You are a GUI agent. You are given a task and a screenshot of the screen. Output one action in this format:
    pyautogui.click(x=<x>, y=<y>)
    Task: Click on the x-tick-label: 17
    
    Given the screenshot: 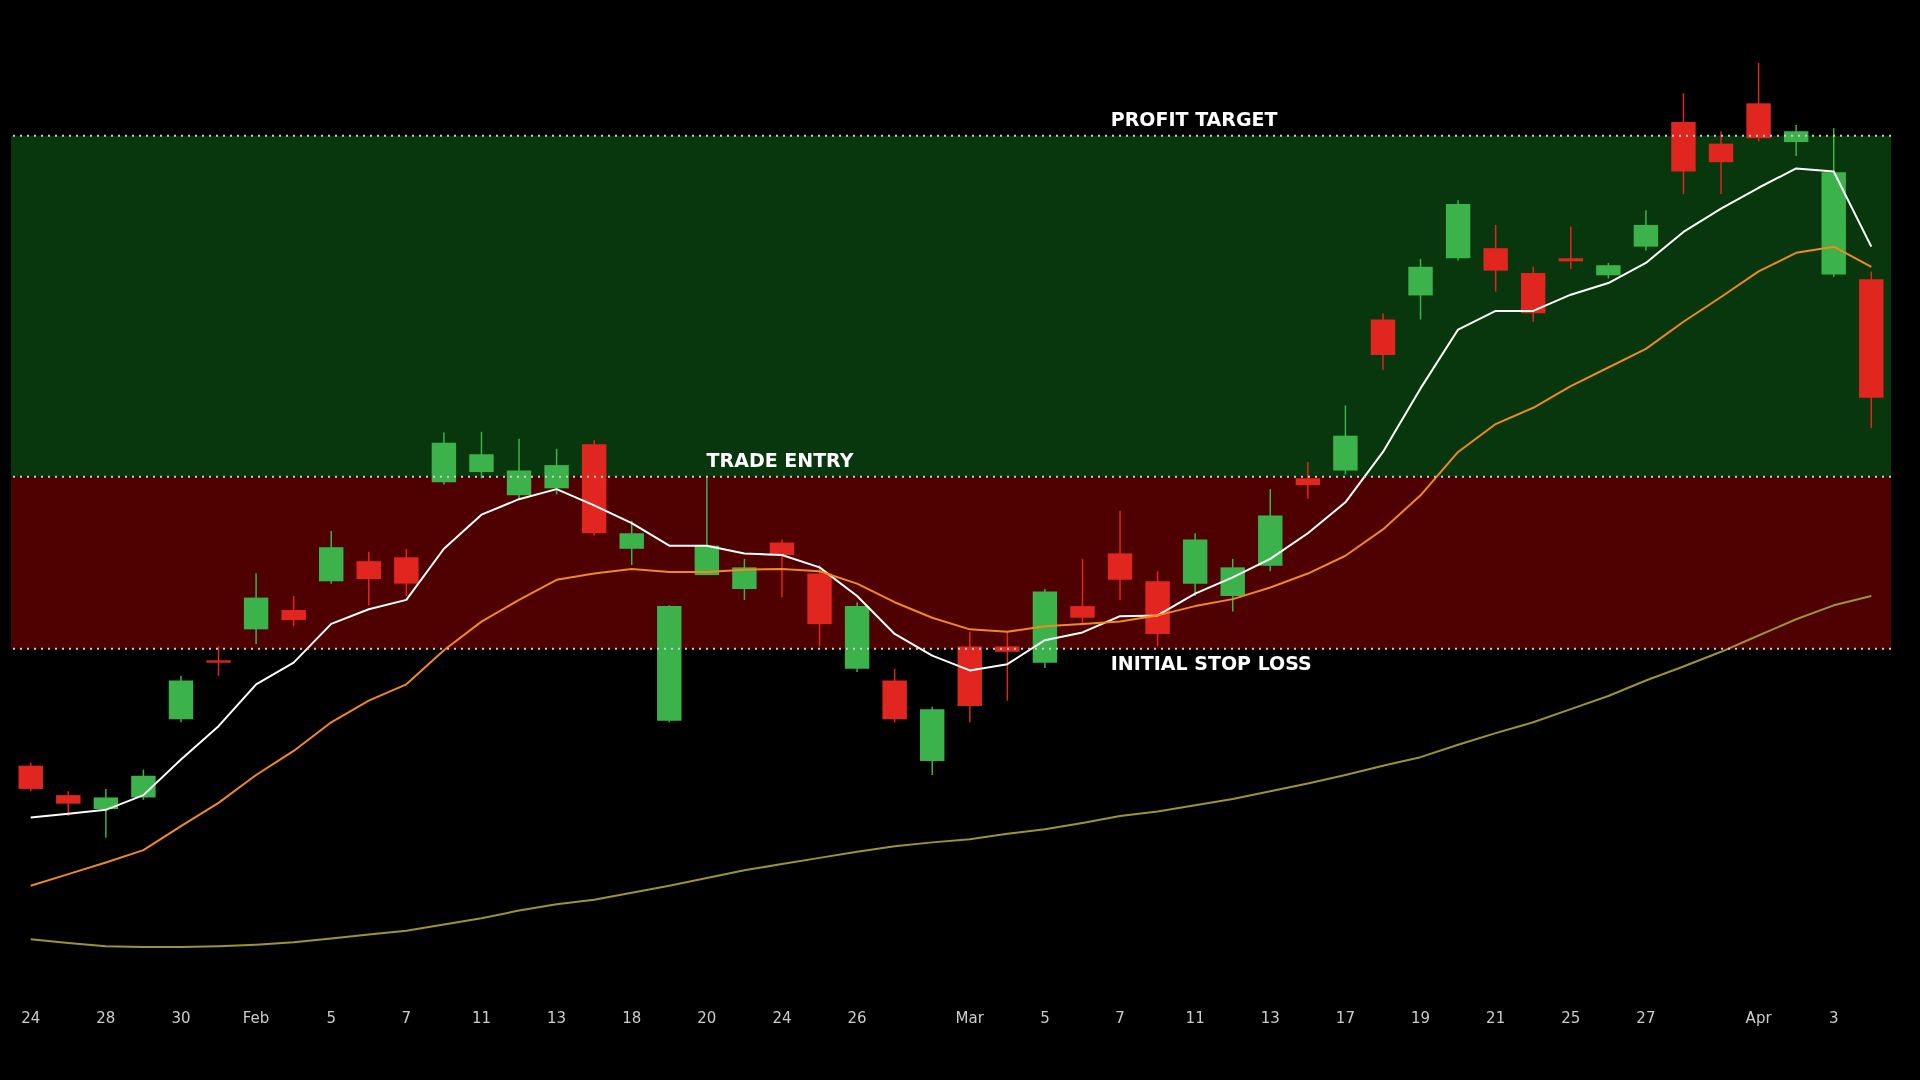 What is the action you would take?
    pyautogui.click(x=1345, y=1017)
    